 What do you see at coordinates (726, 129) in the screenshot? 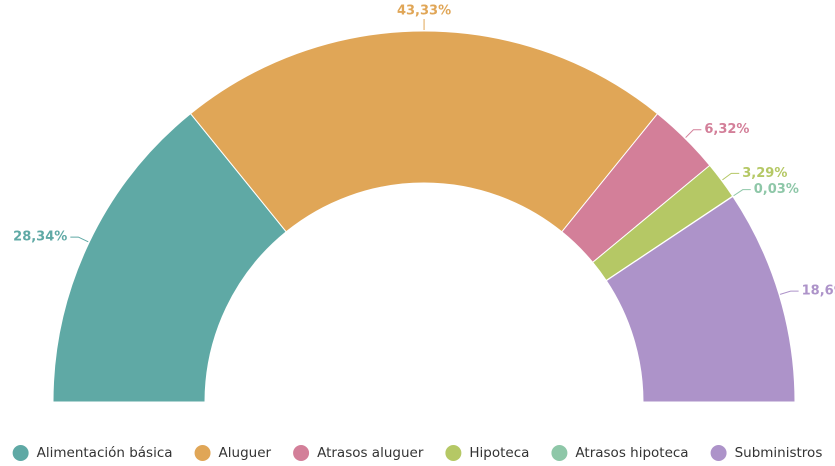
I see `data-label: 6,32%` at bounding box center [726, 129].